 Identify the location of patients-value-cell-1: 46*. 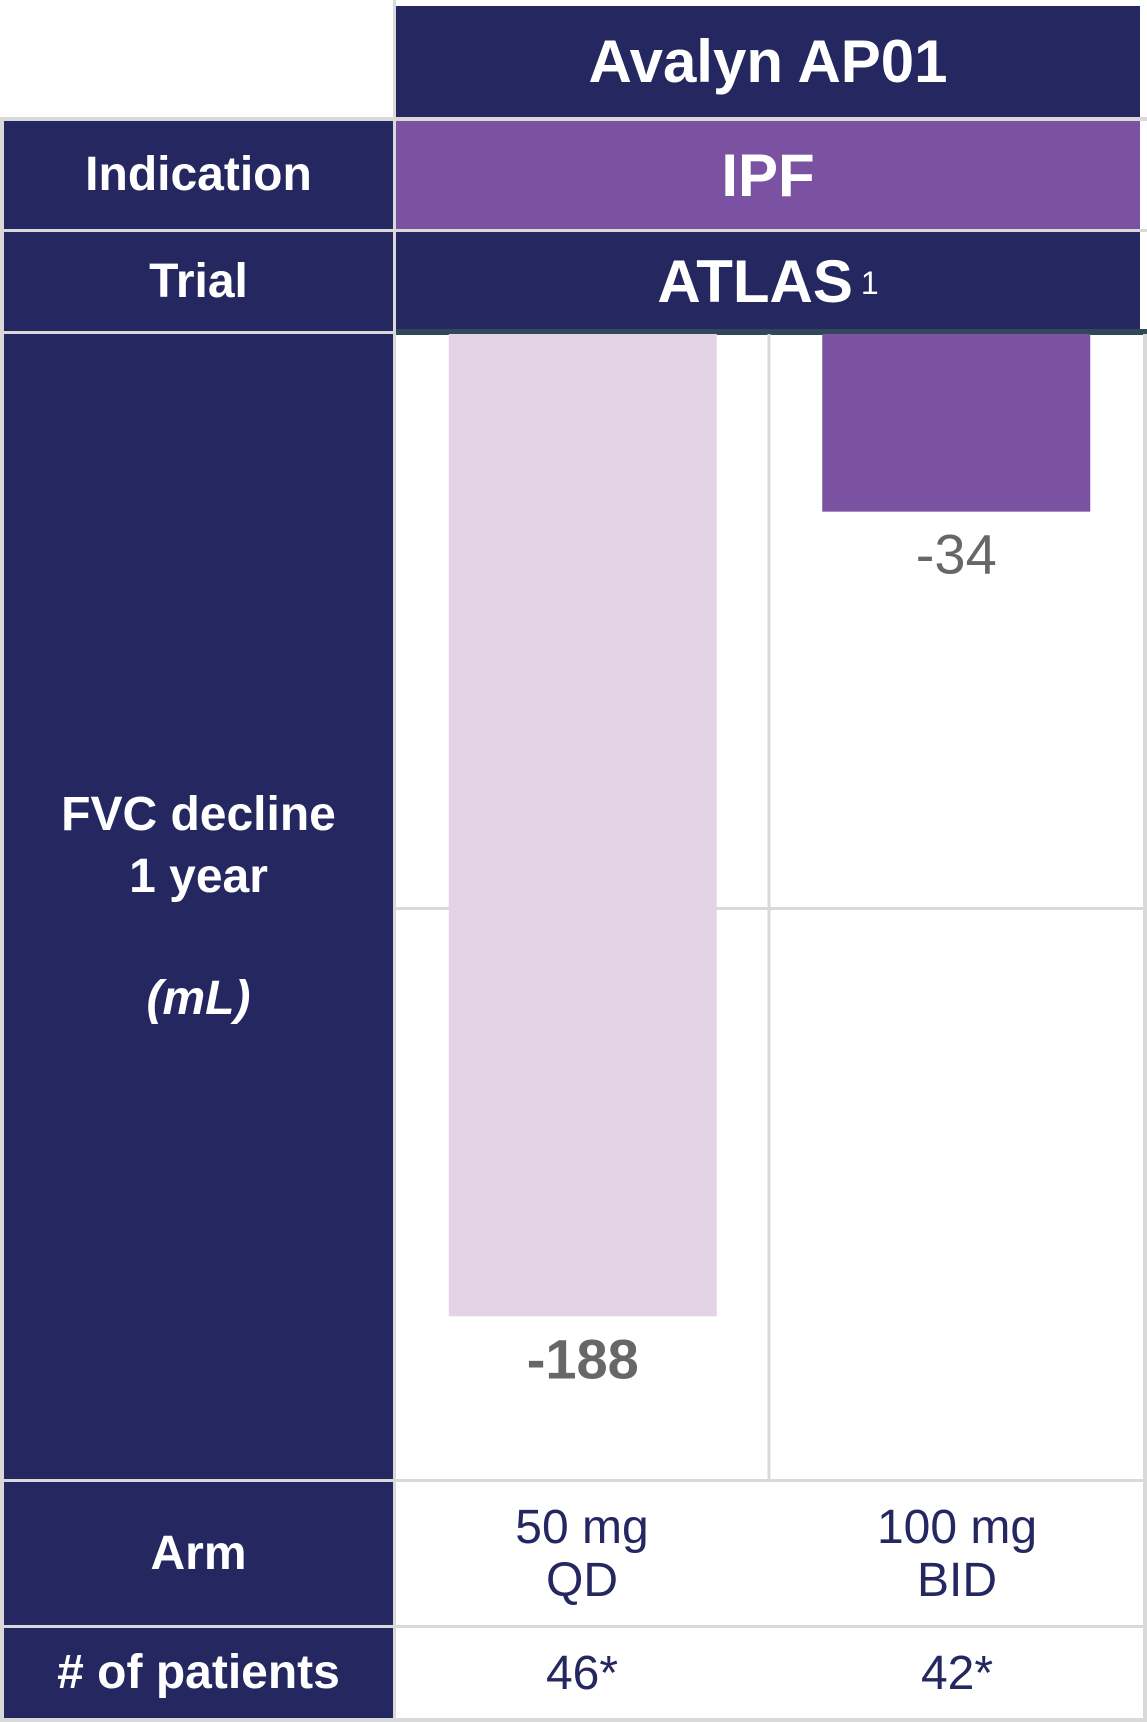
(582, 1673).